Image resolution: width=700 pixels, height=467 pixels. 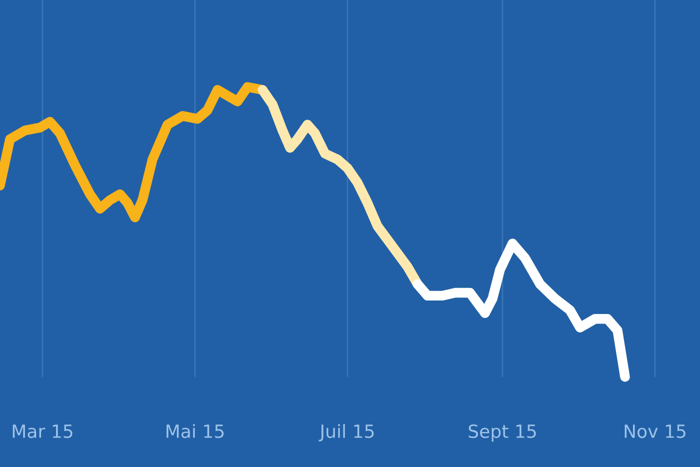 I want to click on x-tick-label: Nov 15, so click(x=655, y=431).